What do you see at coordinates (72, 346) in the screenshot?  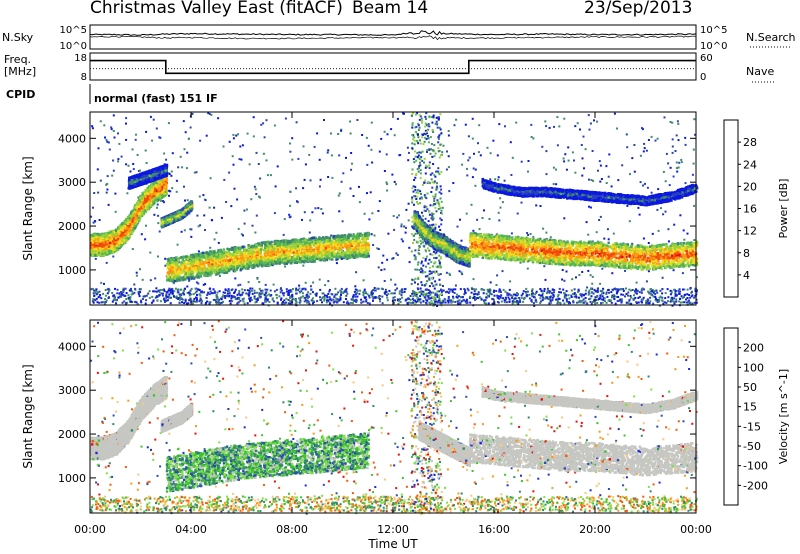 I see `velocity-ytick-label-3: 4000` at bounding box center [72, 346].